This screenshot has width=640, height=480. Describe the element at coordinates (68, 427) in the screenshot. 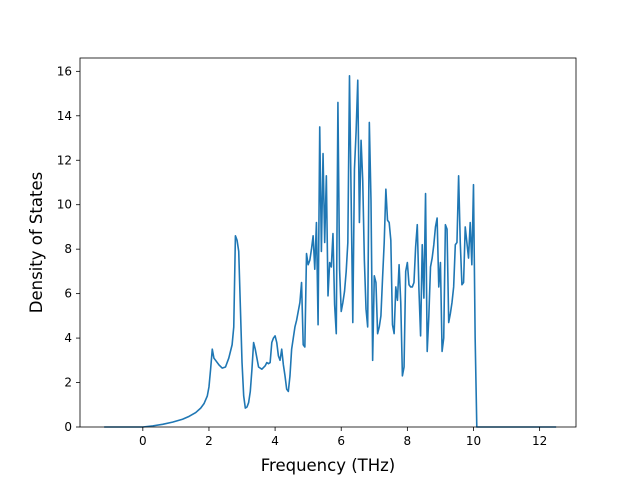

I see `y-tick-label: 0` at that location.